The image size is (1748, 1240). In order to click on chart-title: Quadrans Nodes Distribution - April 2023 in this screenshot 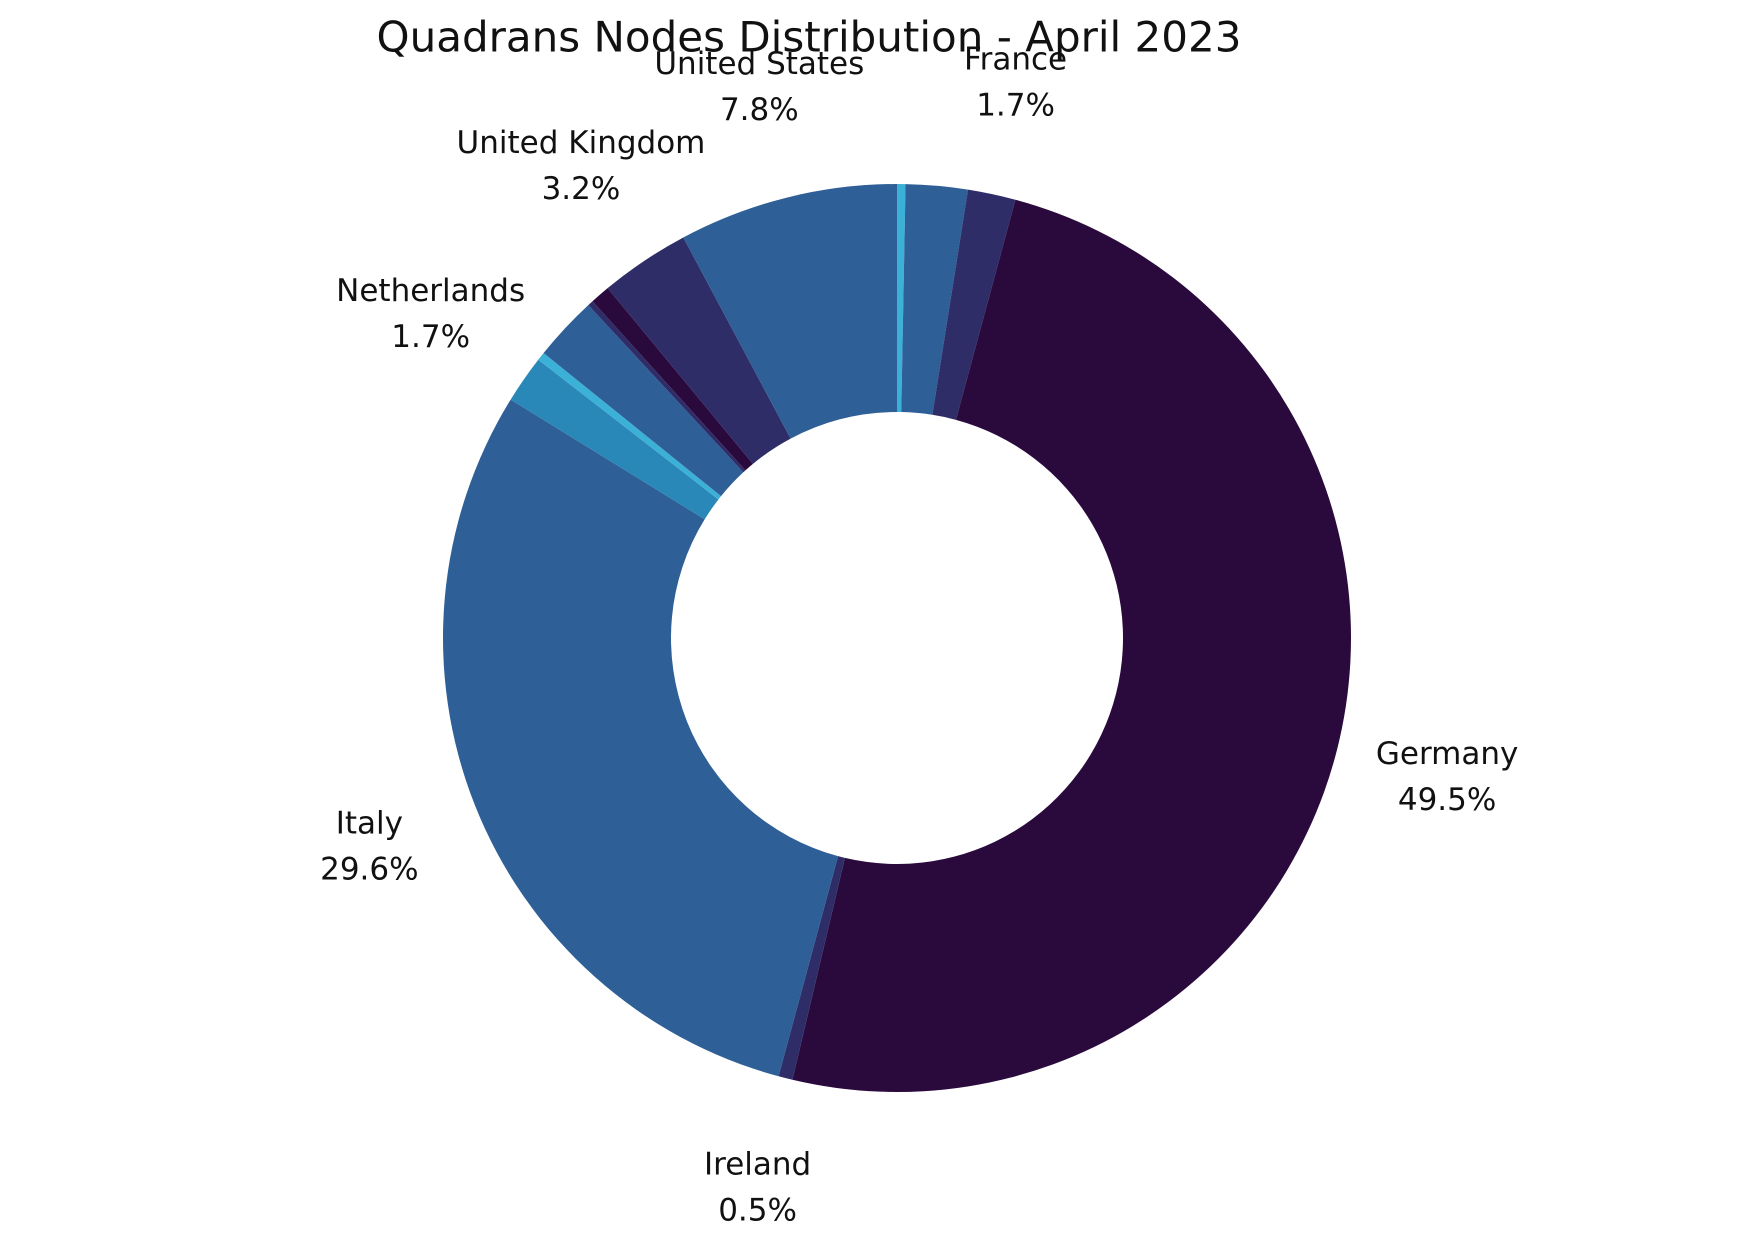, I will do `click(809, 37)`.